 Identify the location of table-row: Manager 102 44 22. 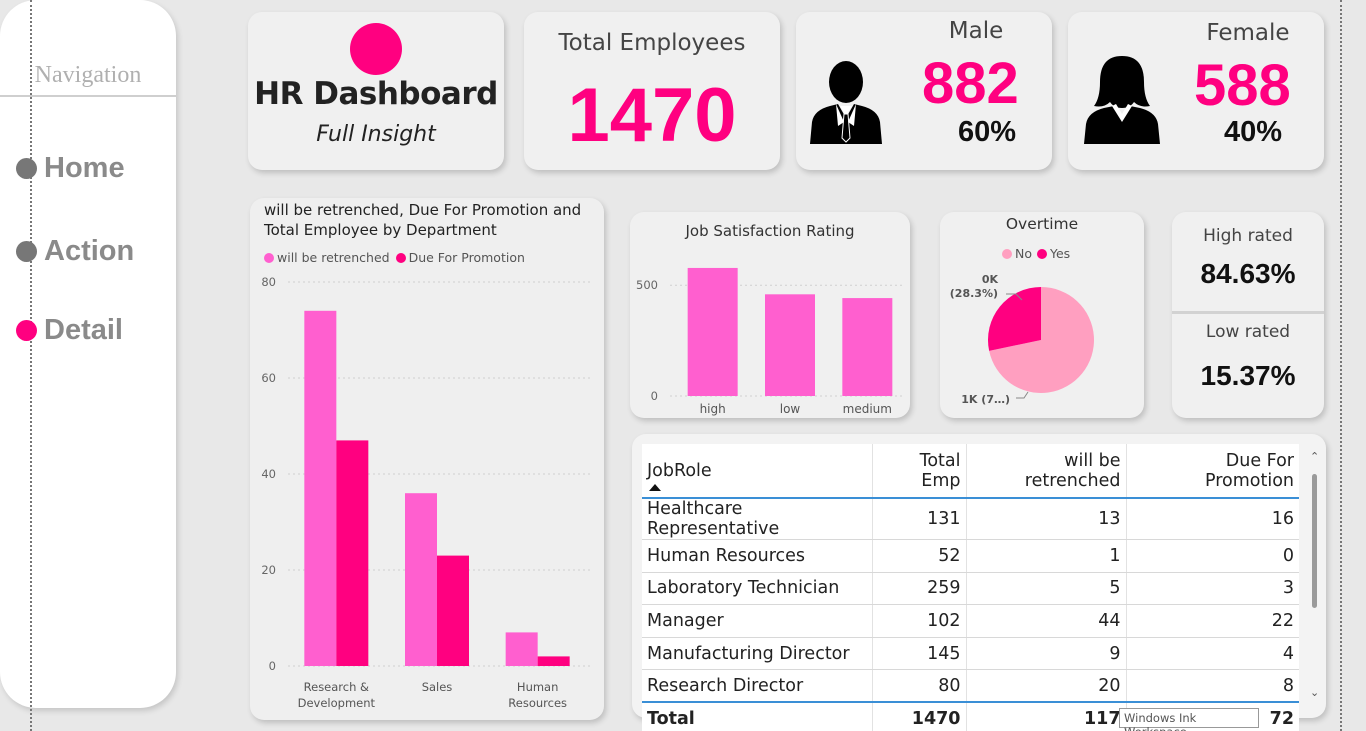
(970, 621).